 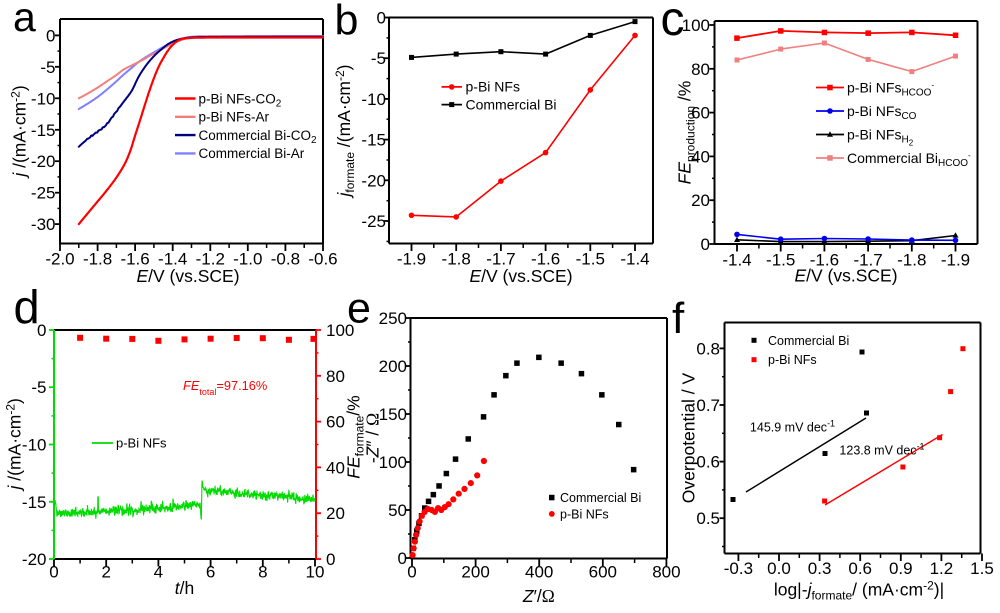 I want to click on svg-text: b, so click(x=347, y=22).